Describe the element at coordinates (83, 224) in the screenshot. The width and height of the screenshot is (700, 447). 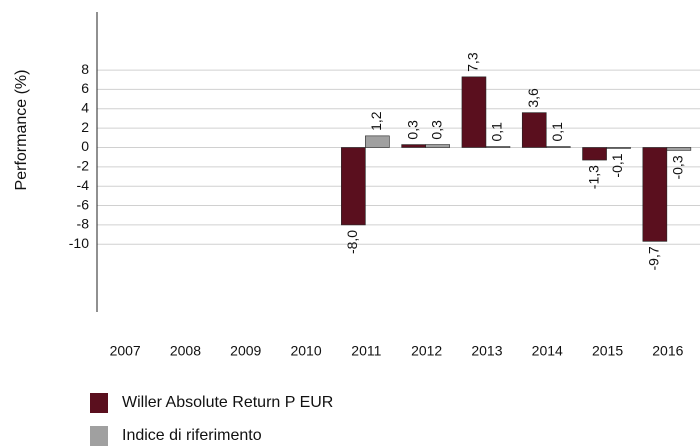
I see `y-tick-label: -8` at that location.